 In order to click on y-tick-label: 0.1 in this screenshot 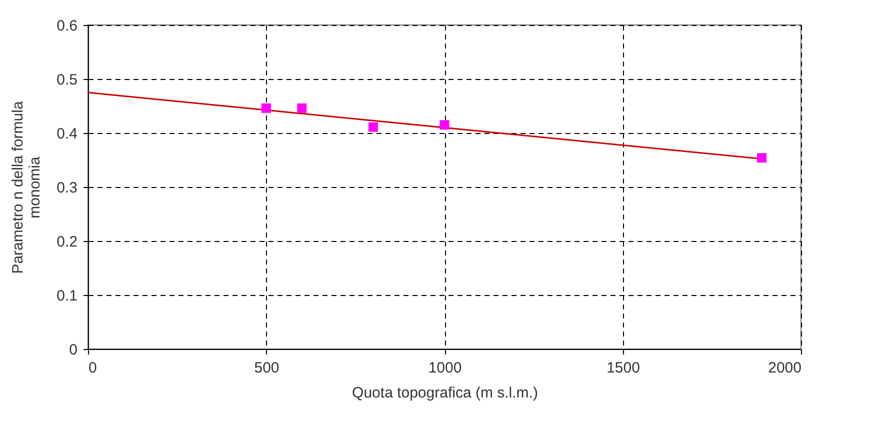, I will do `click(67, 296)`.